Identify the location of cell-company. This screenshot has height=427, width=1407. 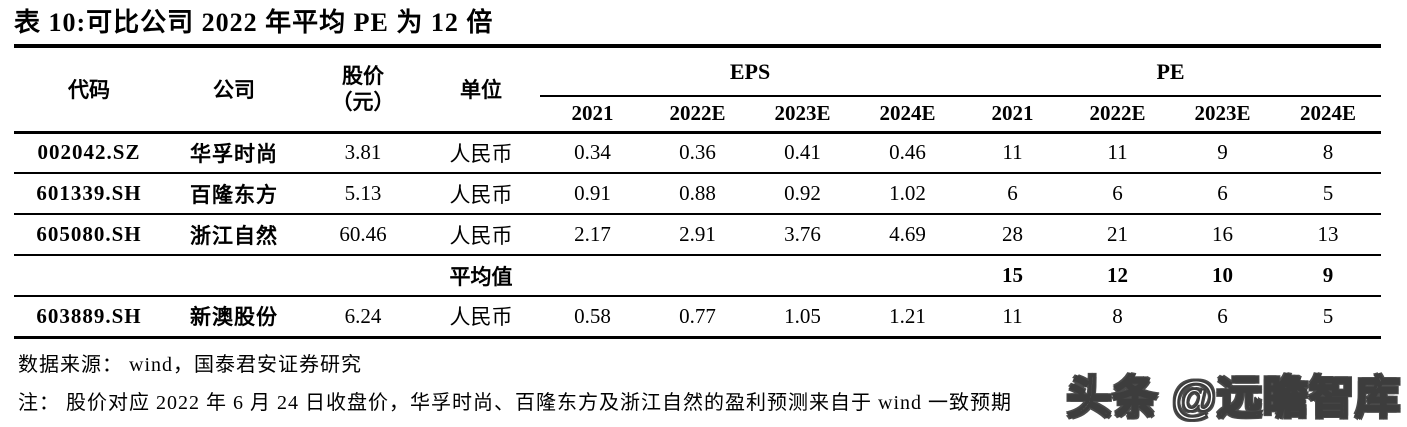
(234, 275).